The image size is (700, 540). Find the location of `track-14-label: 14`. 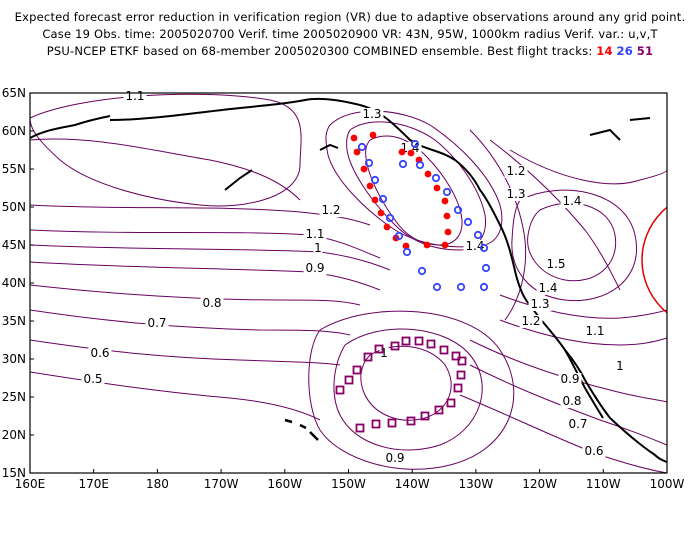

track-14-label: 14 is located at coordinates (604, 51).